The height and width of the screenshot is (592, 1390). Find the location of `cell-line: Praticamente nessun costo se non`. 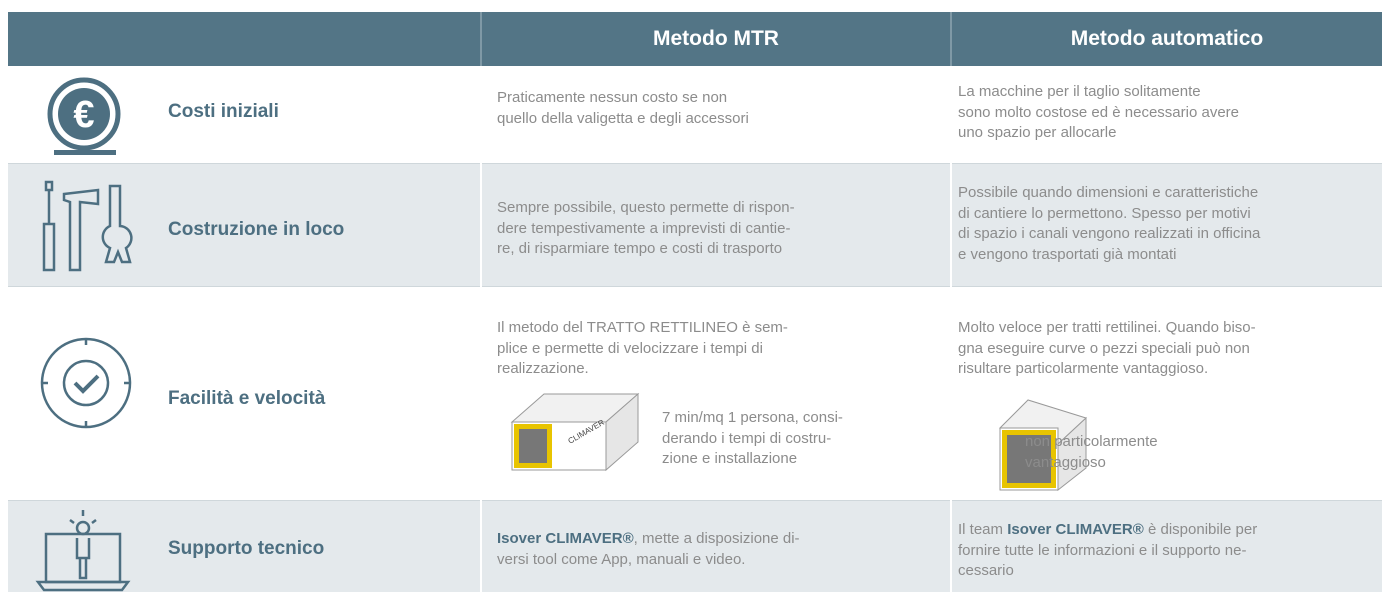

cell-line: Praticamente nessun costo se non is located at coordinates (612, 97).